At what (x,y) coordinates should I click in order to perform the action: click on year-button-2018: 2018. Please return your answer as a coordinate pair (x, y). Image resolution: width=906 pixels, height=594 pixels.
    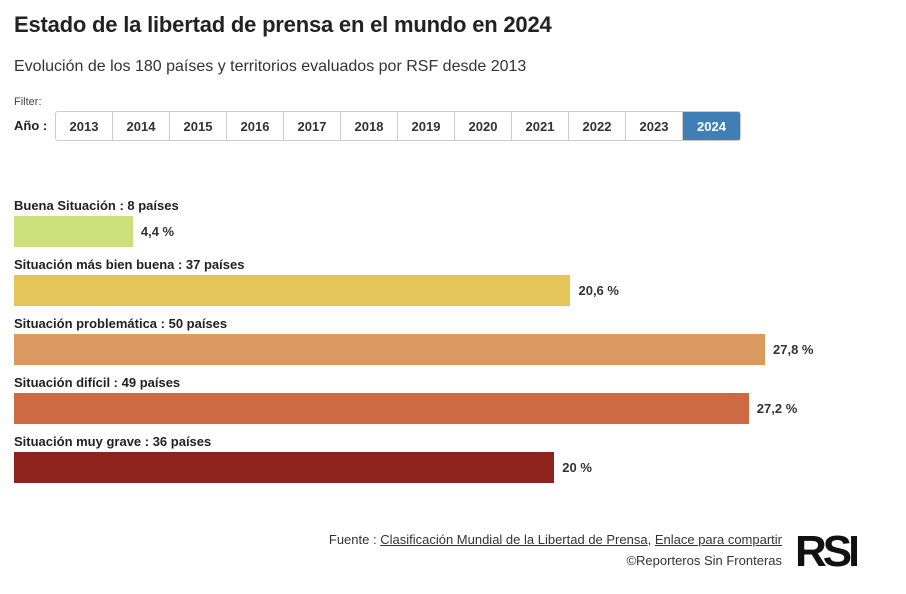
    Looking at the image, I should click on (369, 126).